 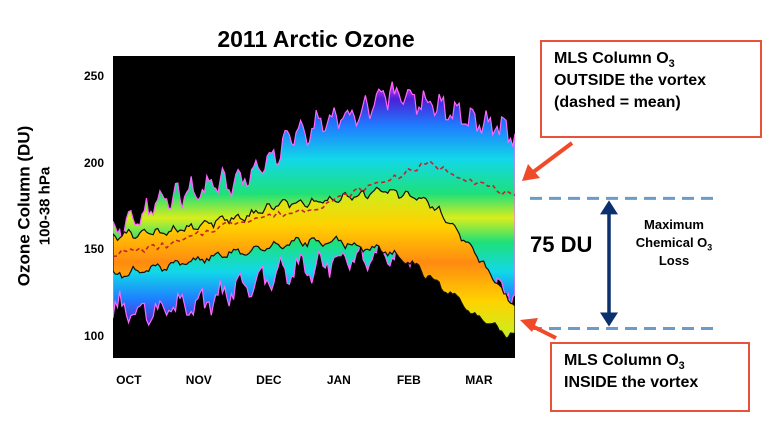 I want to click on loss-value-label: 75 DU, so click(x=561, y=244).